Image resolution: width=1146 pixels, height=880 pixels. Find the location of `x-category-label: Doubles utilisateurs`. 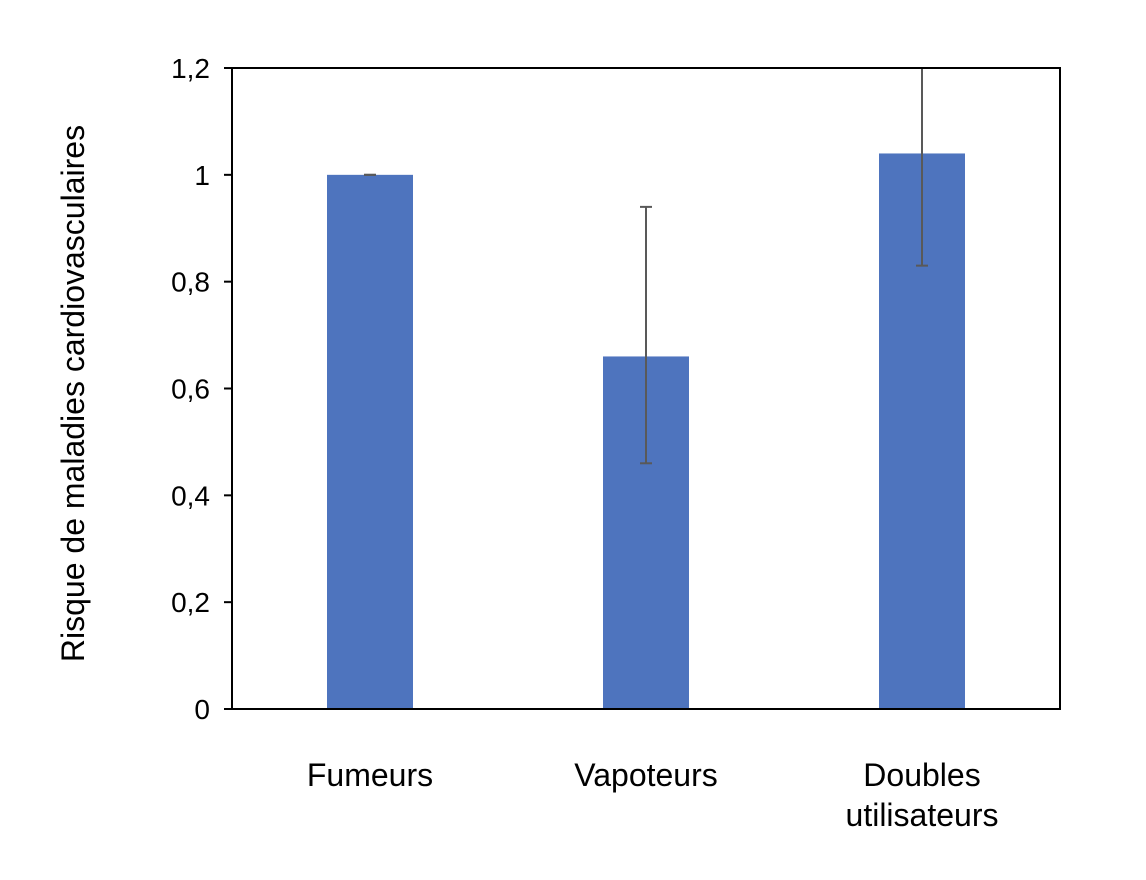

x-category-label: Doubles utilisateurs is located at coordinates (922, 795).